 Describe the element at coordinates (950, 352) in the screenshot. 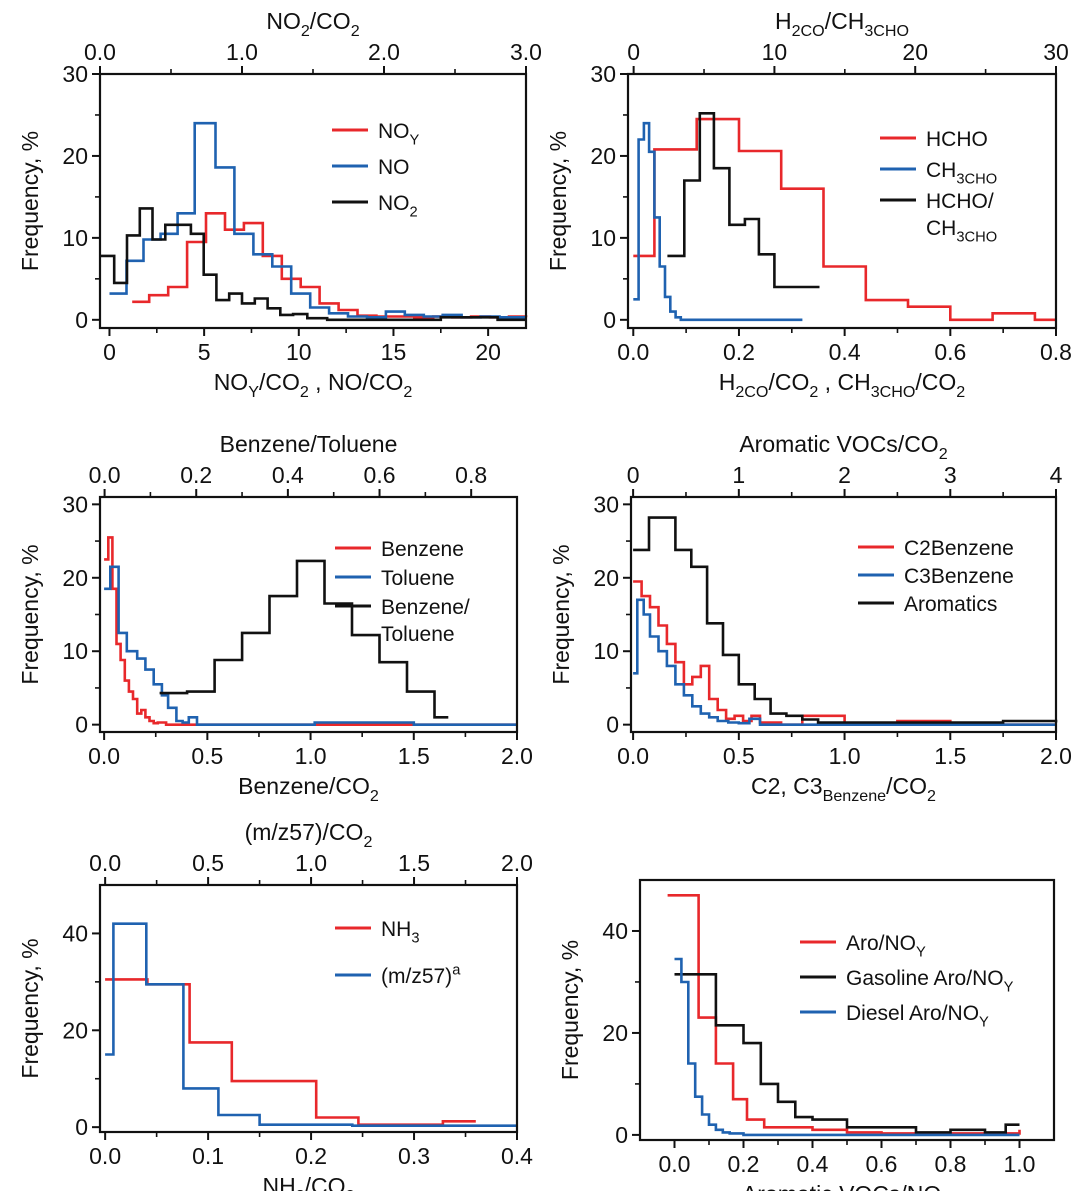

I see `x-tick-label: 0.6` at that location.